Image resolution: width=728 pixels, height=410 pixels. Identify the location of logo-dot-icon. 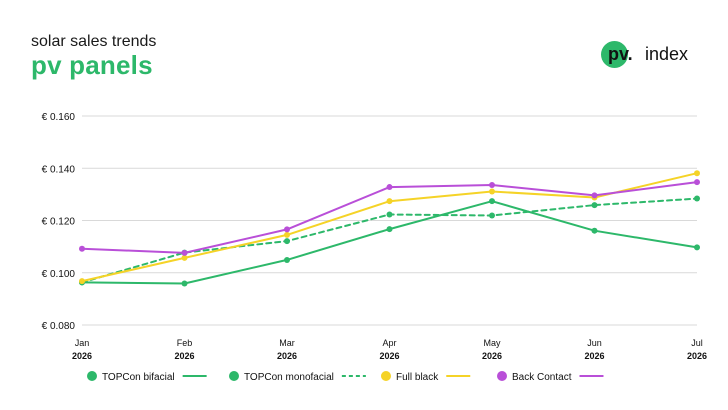
(614, 54).